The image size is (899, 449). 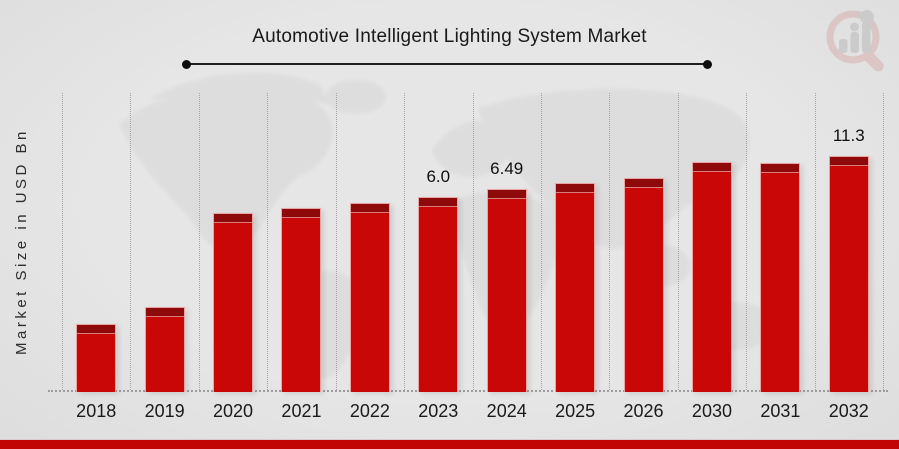 I want to click on bar-2021, so click(x=301, y=300).